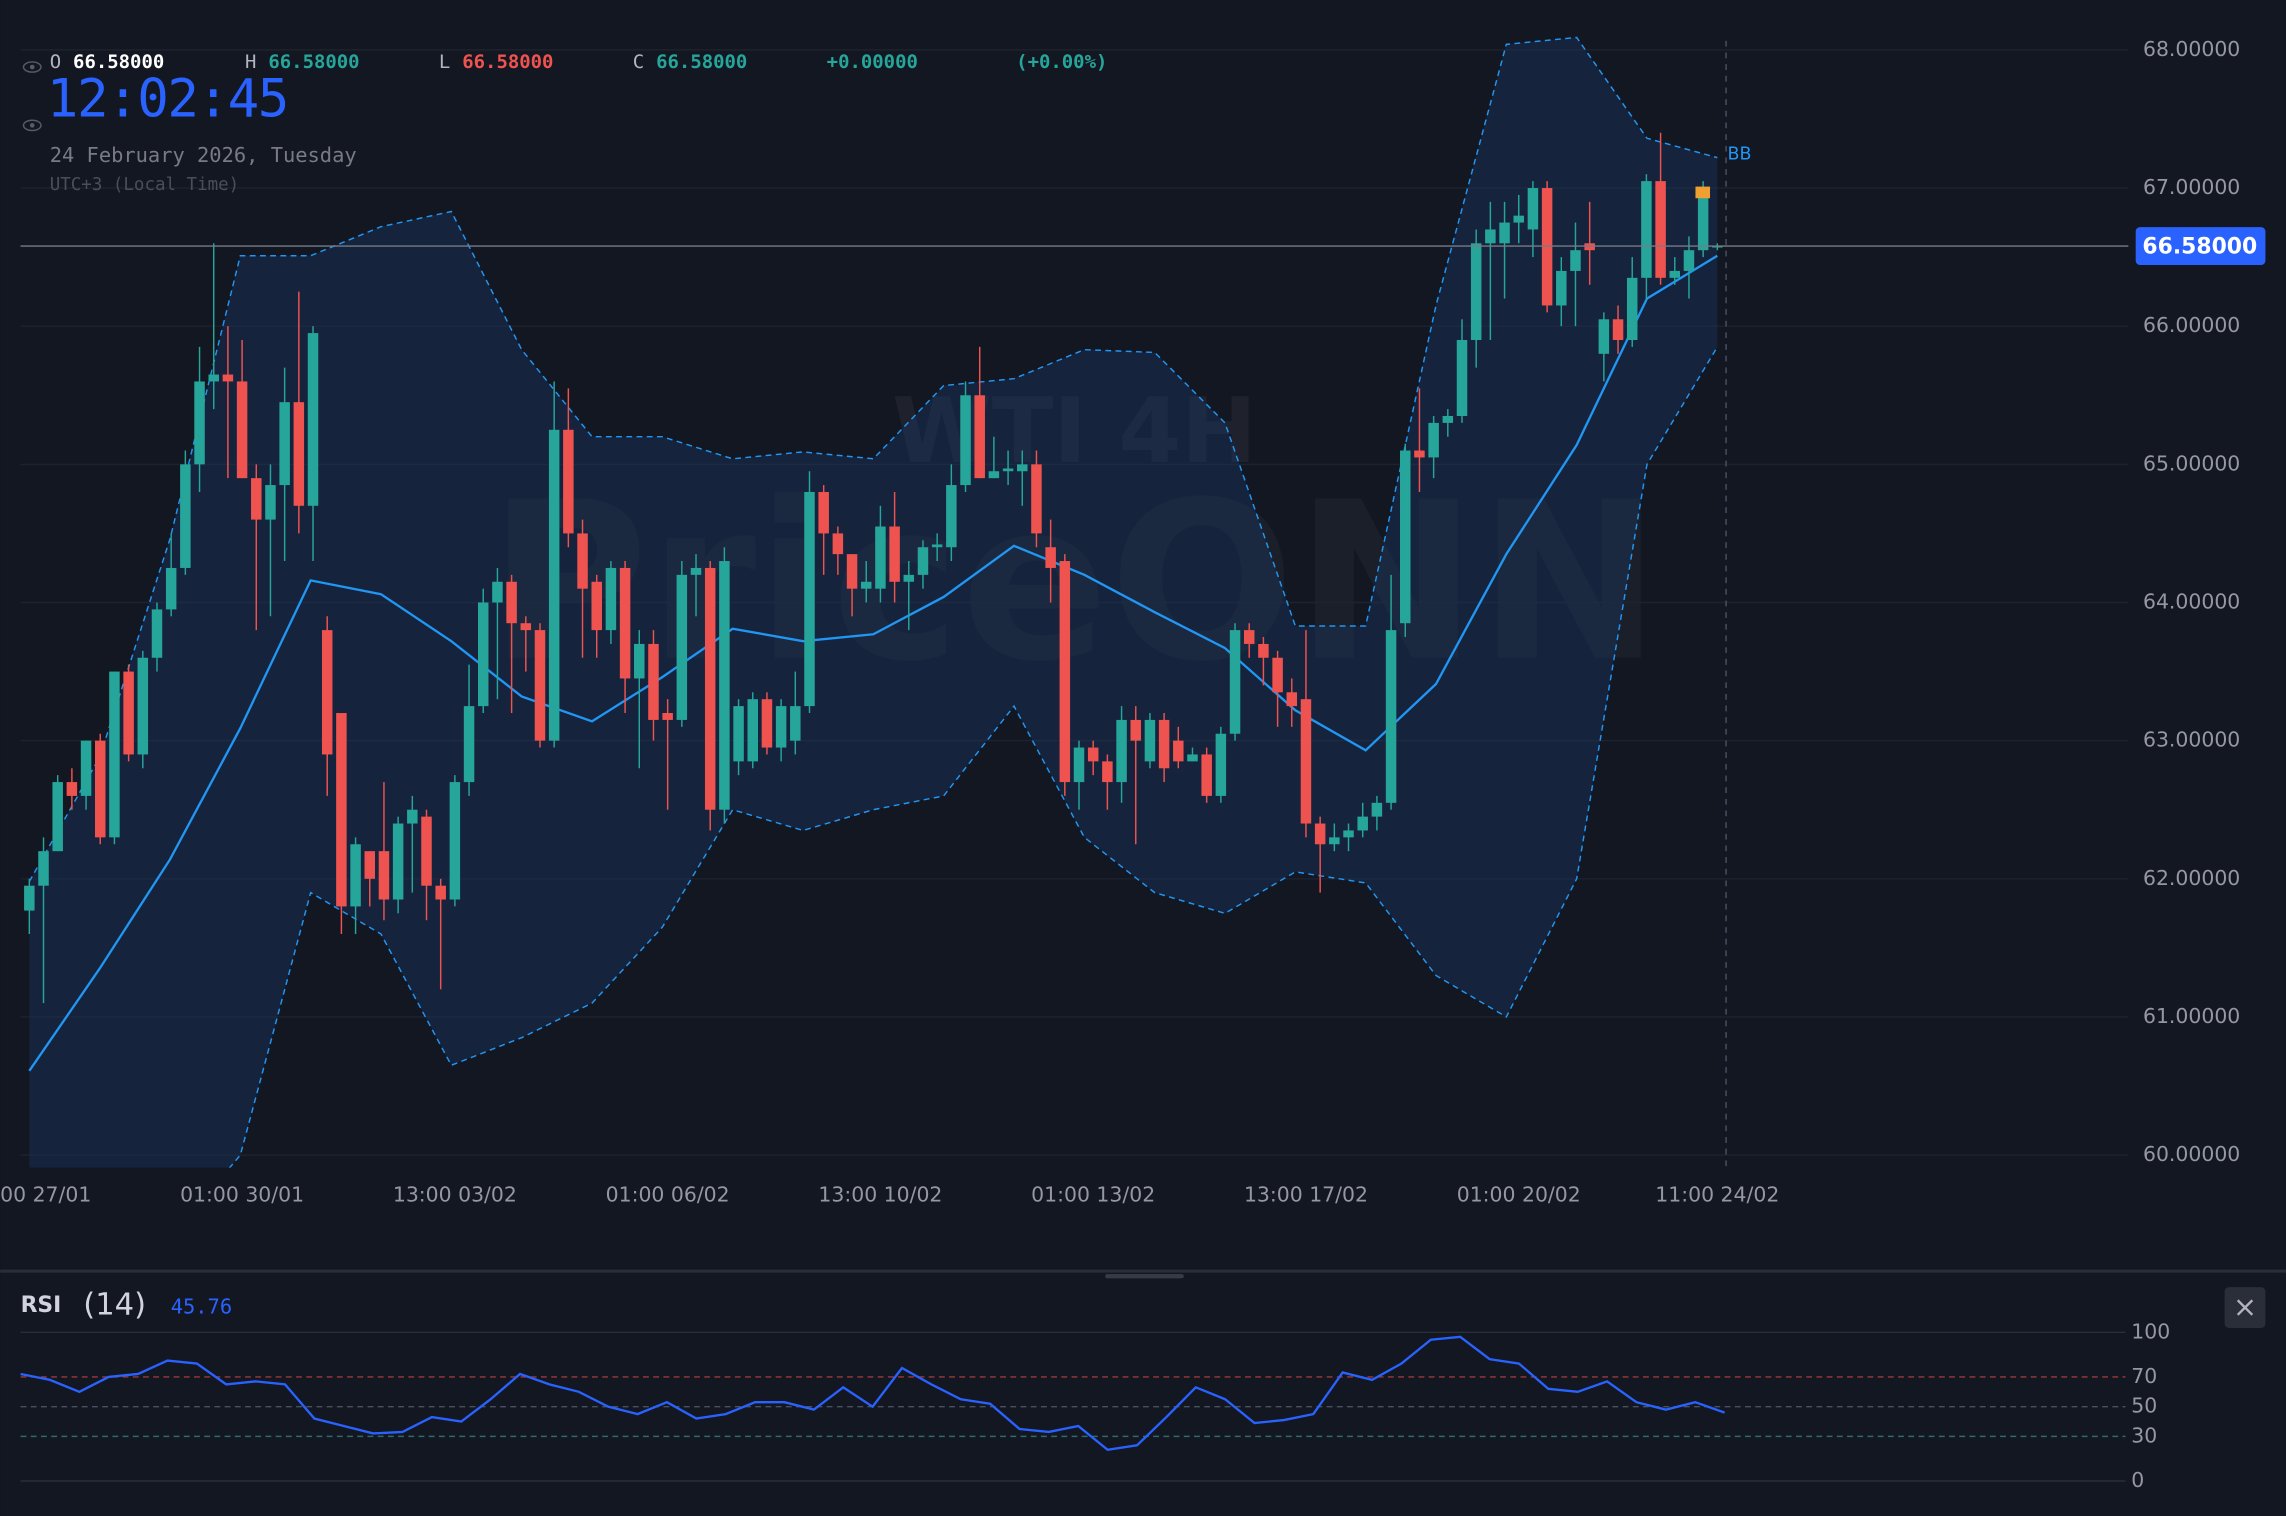  I want to click on y-tick-label: 65.00000, so click(2191, 463).